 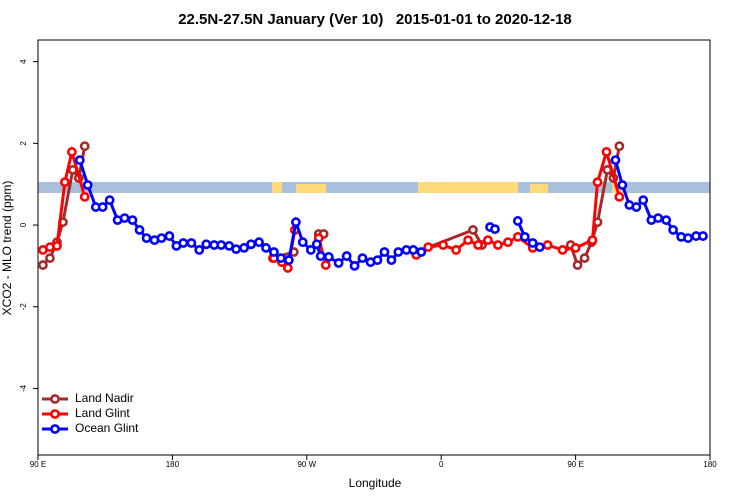 I want to click on y-tick-label: -2, so click(x=23, y=307).